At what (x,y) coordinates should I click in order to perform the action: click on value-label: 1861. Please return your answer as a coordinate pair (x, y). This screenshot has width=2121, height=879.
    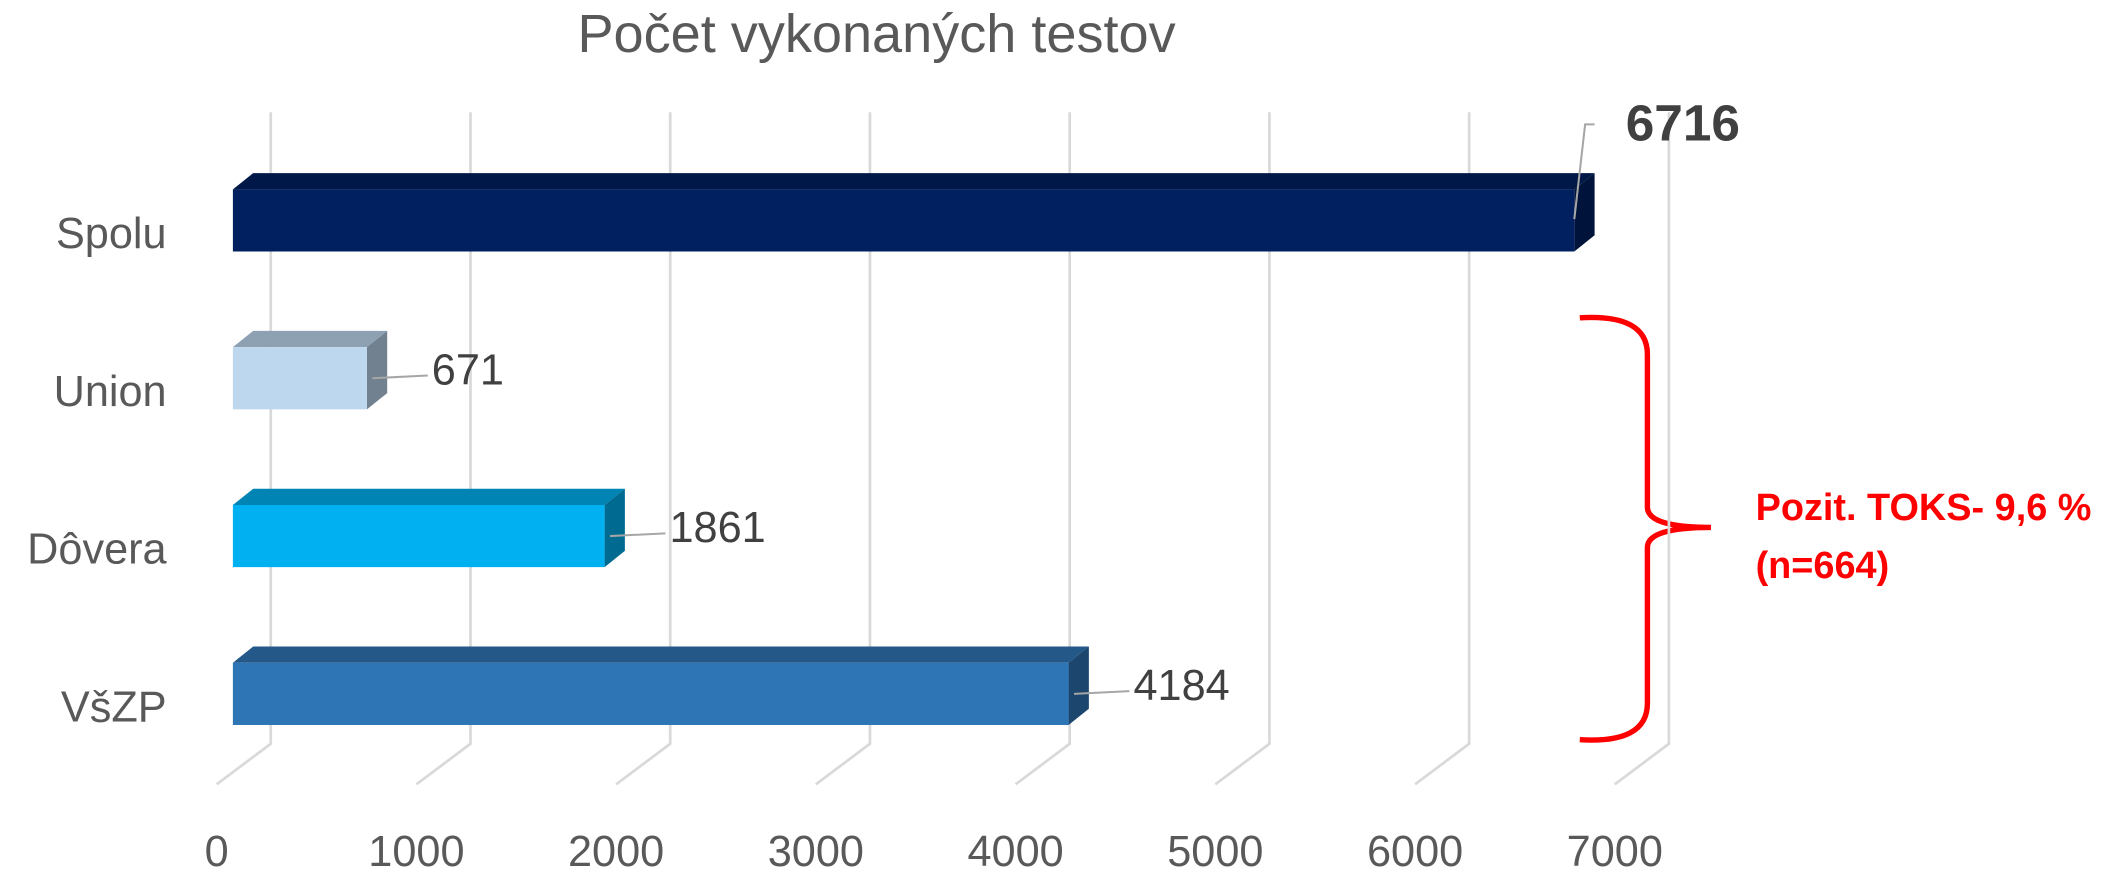
    Looking at the image, I should click on (718, 528).